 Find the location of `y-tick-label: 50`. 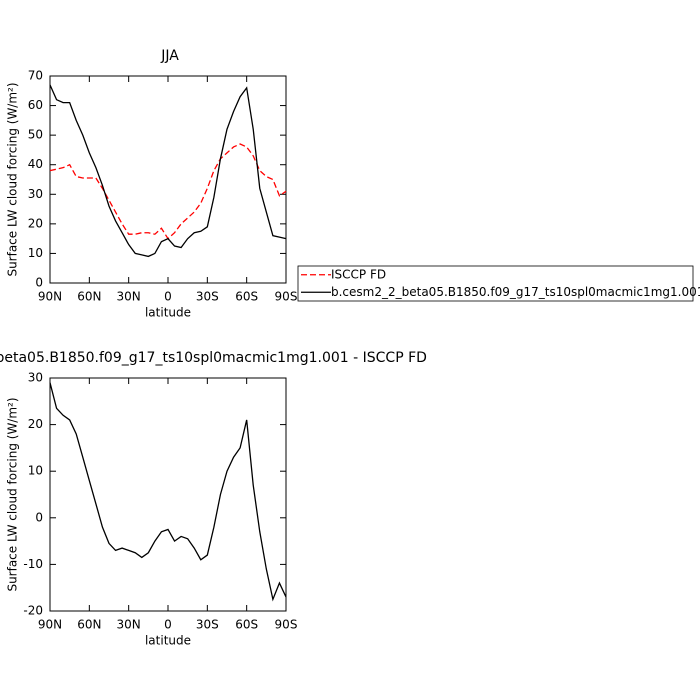

y-tick-label: 50 is located at coordinates (35, 135).